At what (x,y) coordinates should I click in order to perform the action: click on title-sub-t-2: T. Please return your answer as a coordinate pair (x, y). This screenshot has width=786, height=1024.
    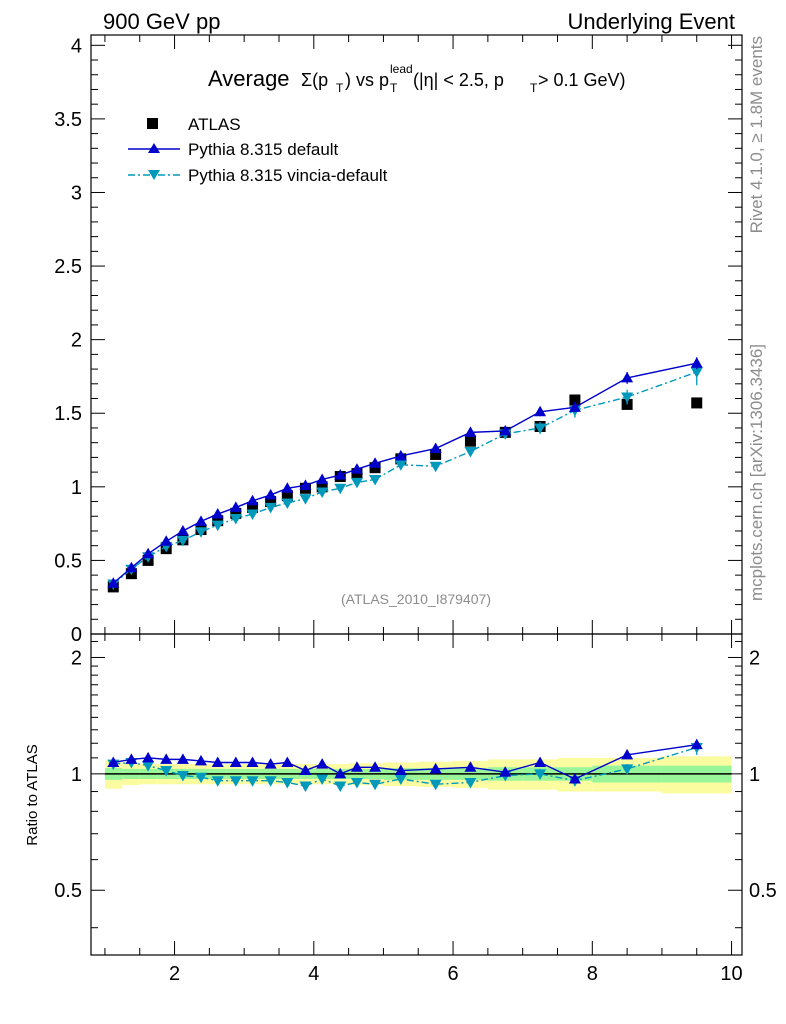
    Looking at the image, I should click on (394, 88).